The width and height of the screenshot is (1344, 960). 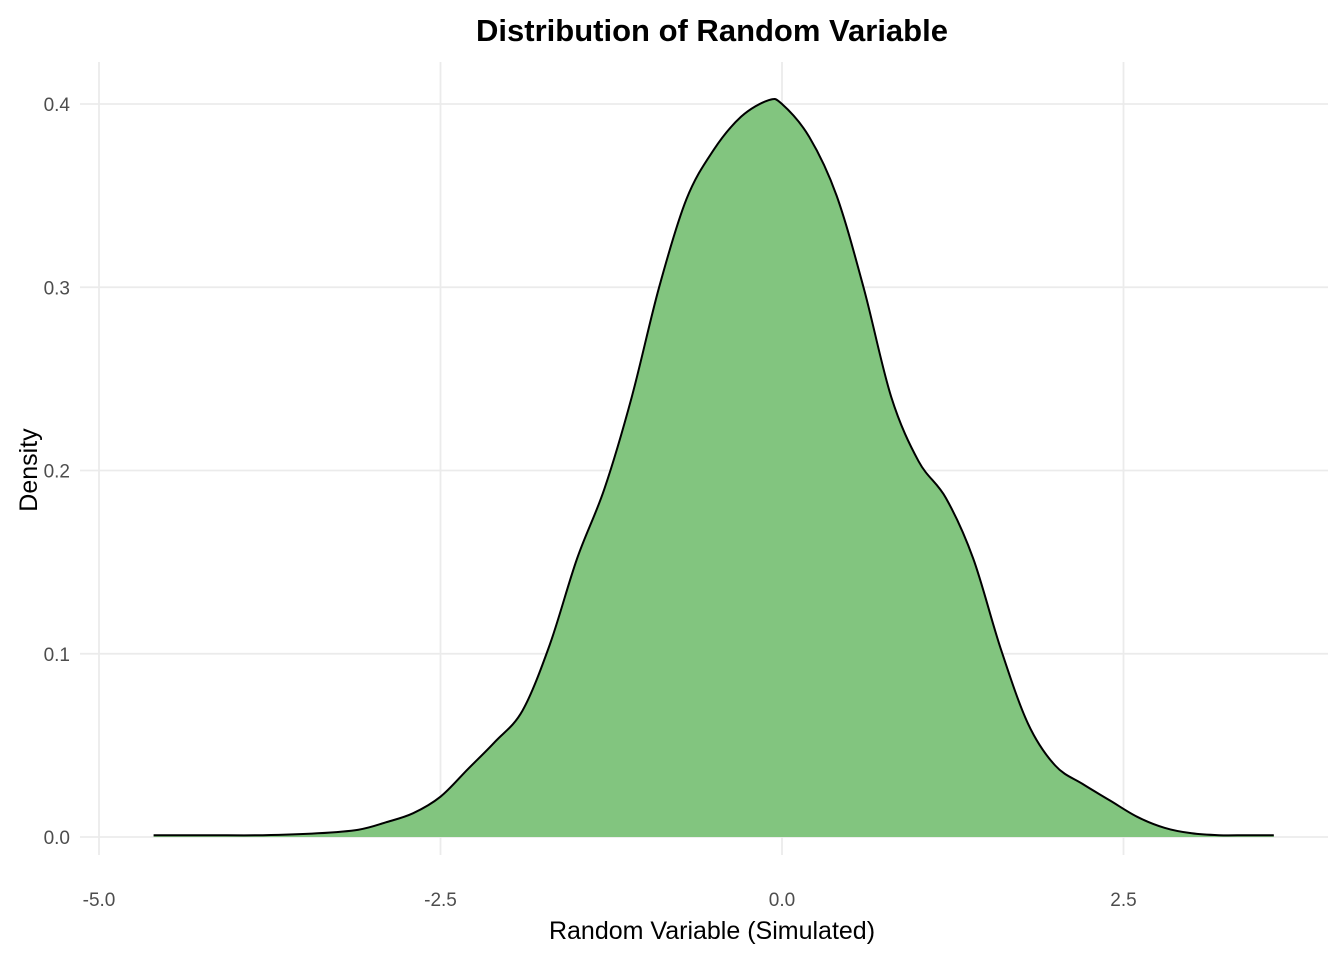 What do you see at coordinates (712, 931) in the screenshot?
I see `x-axis-title: Random Variable (Simulated)` at bounding box center [712, 931].